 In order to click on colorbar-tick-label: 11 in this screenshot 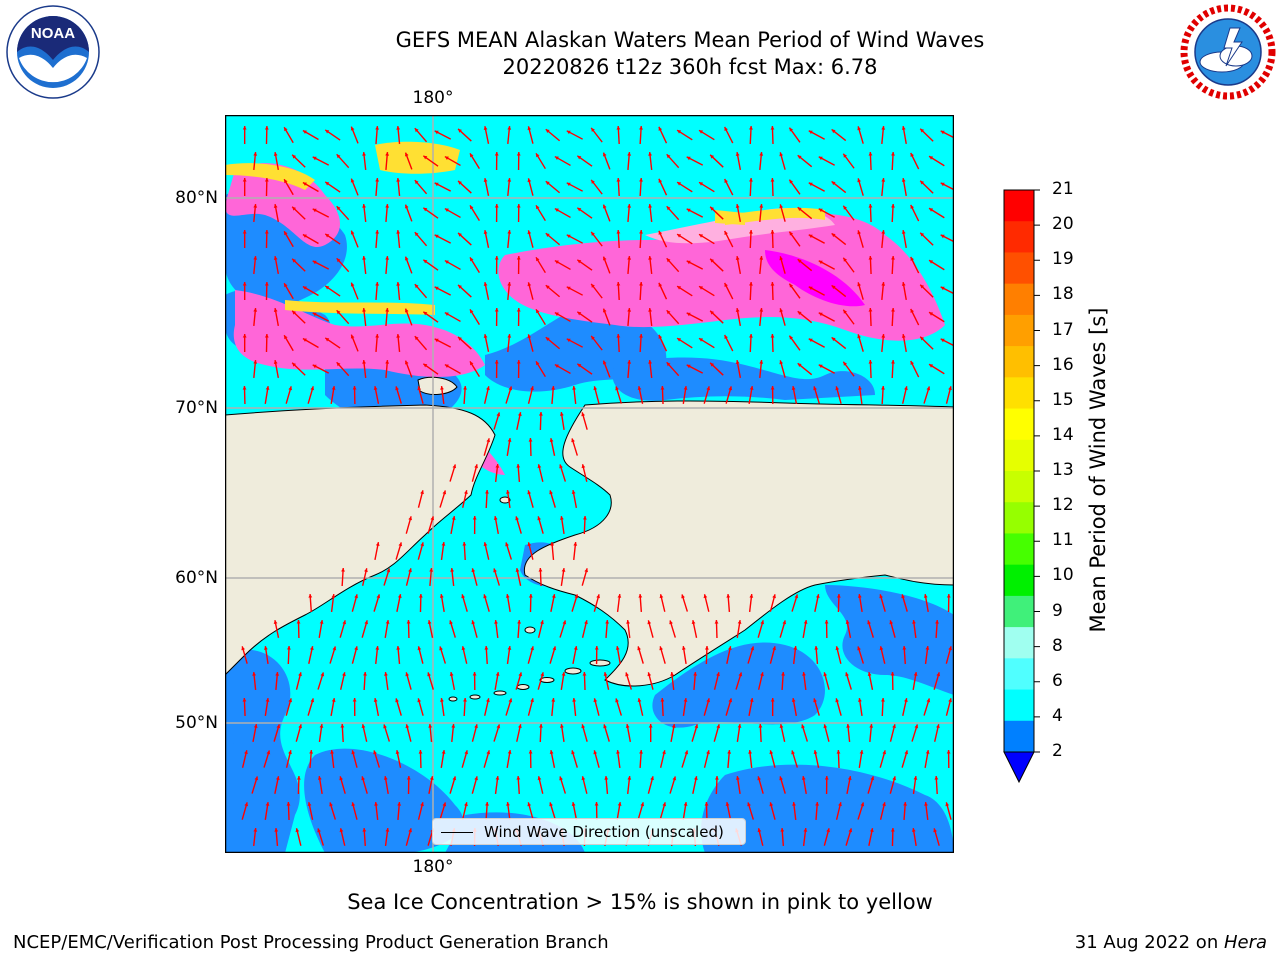, I will do `click(1063, 540)`.